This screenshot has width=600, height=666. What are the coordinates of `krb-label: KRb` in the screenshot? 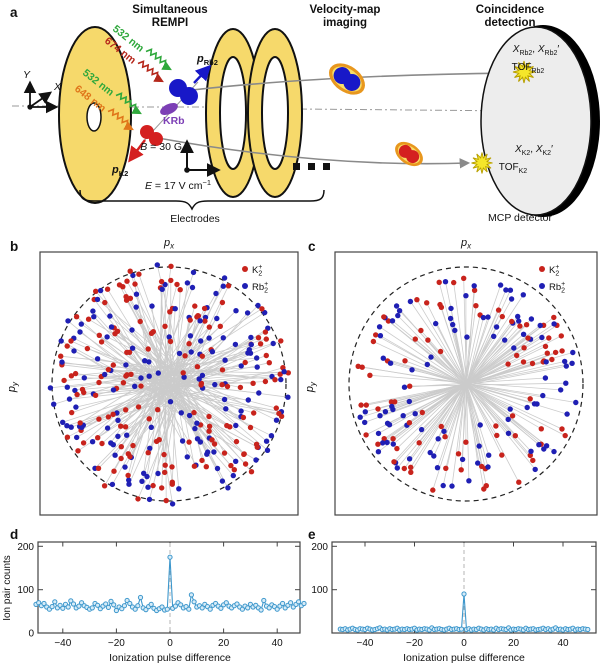 It's located at (174, 121).